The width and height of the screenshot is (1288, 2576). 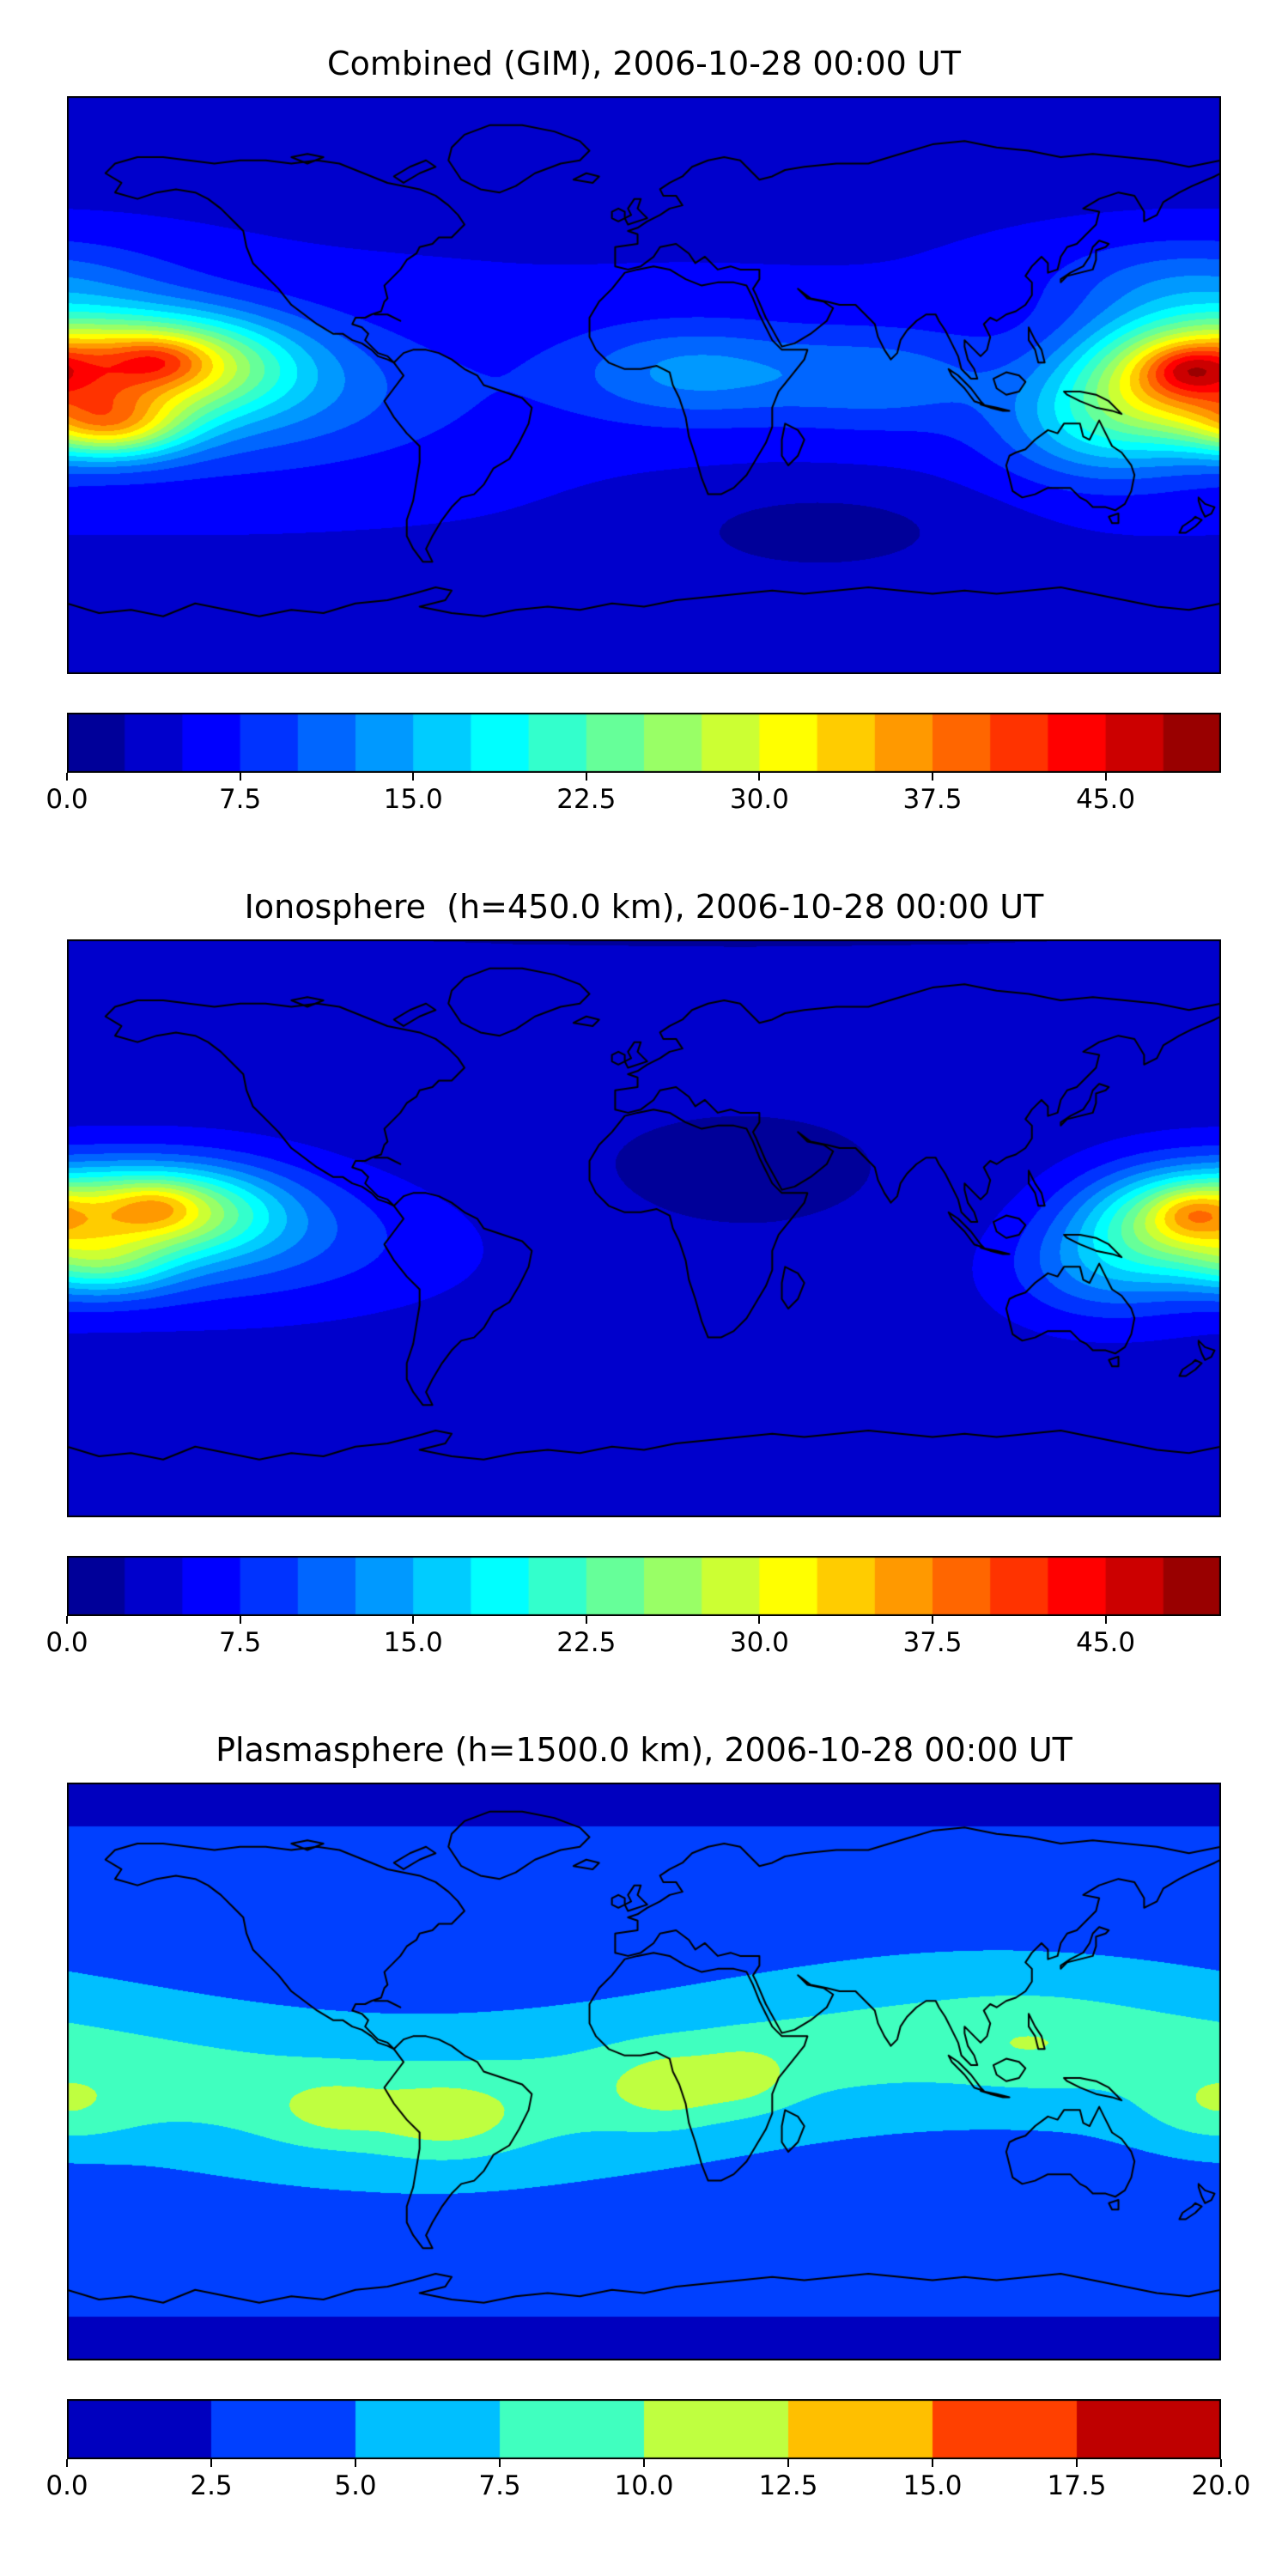 What do you see at coordinates (1077, 2485) in the screenshot?
I see `colorbar-tick-label: 17.5` at bounding box center [1077, 2485].